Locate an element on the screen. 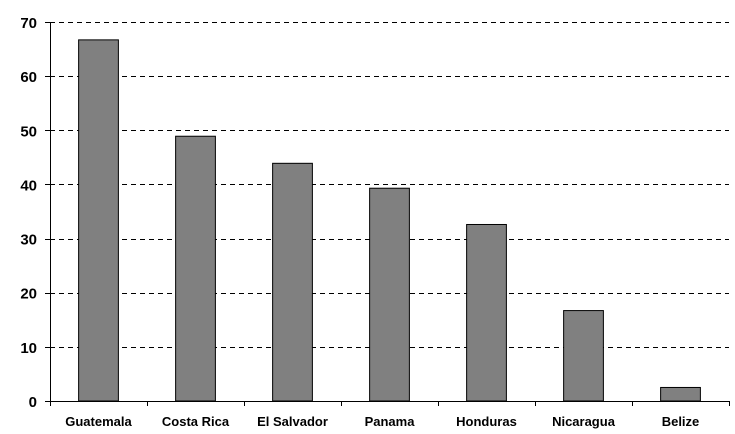 Image resolution: width=735 pixels, height=434 pixels. bar-el-salvador is located at coordinates (292, 282).